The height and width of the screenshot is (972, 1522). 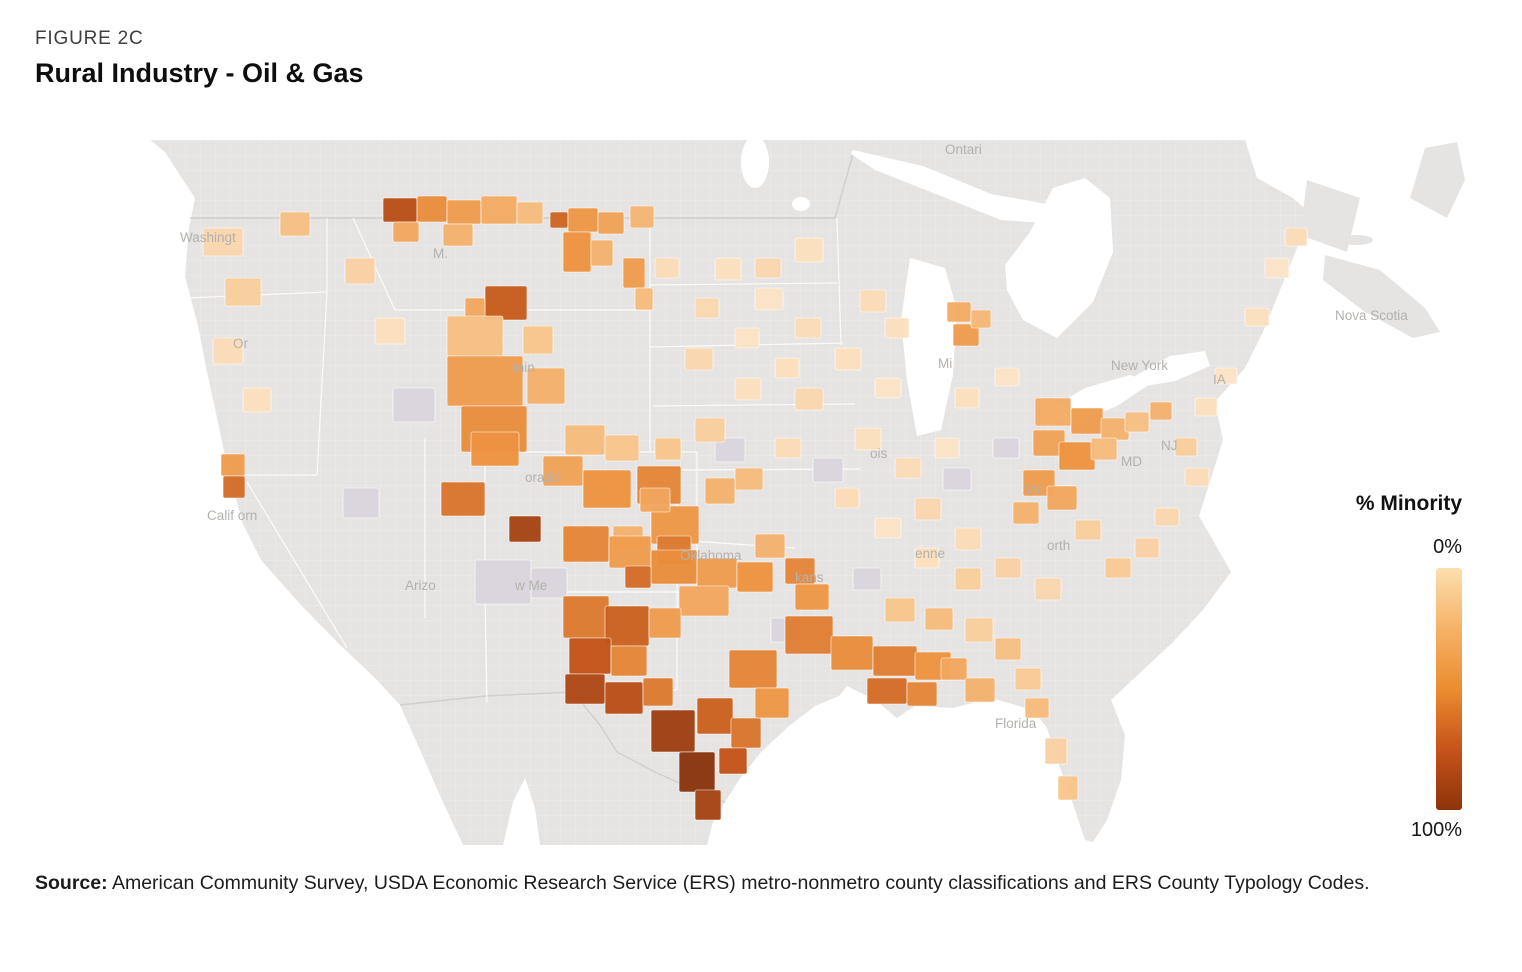 What do you see at coordinates (945, 363) in the screenshot?
I see `map-label: Mi` at bounding box center [945, 363].